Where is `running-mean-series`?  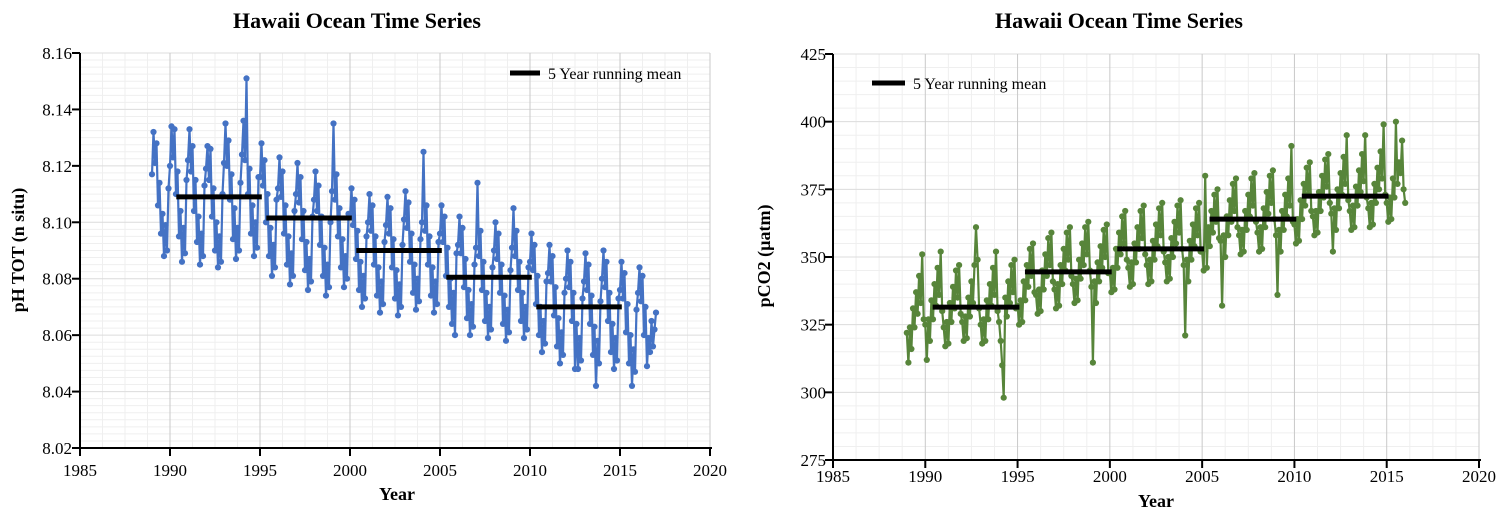
running-mean-series is located at coordinates (399, 252).